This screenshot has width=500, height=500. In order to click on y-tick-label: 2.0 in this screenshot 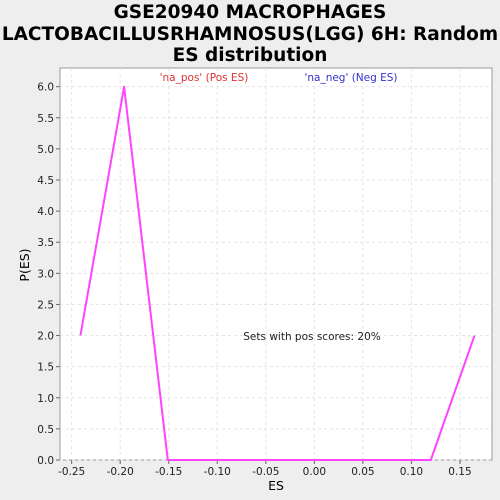, I will do `click(45, 337)`.